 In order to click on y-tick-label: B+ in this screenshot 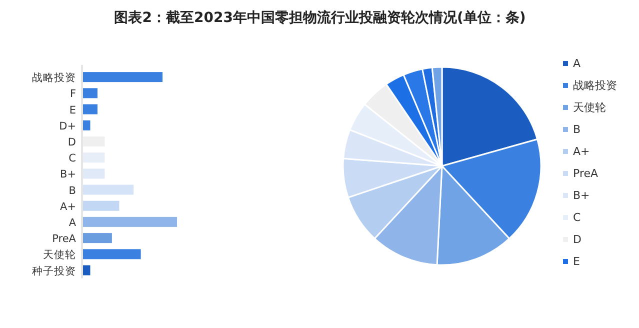, I will do `click(68, 174)`.